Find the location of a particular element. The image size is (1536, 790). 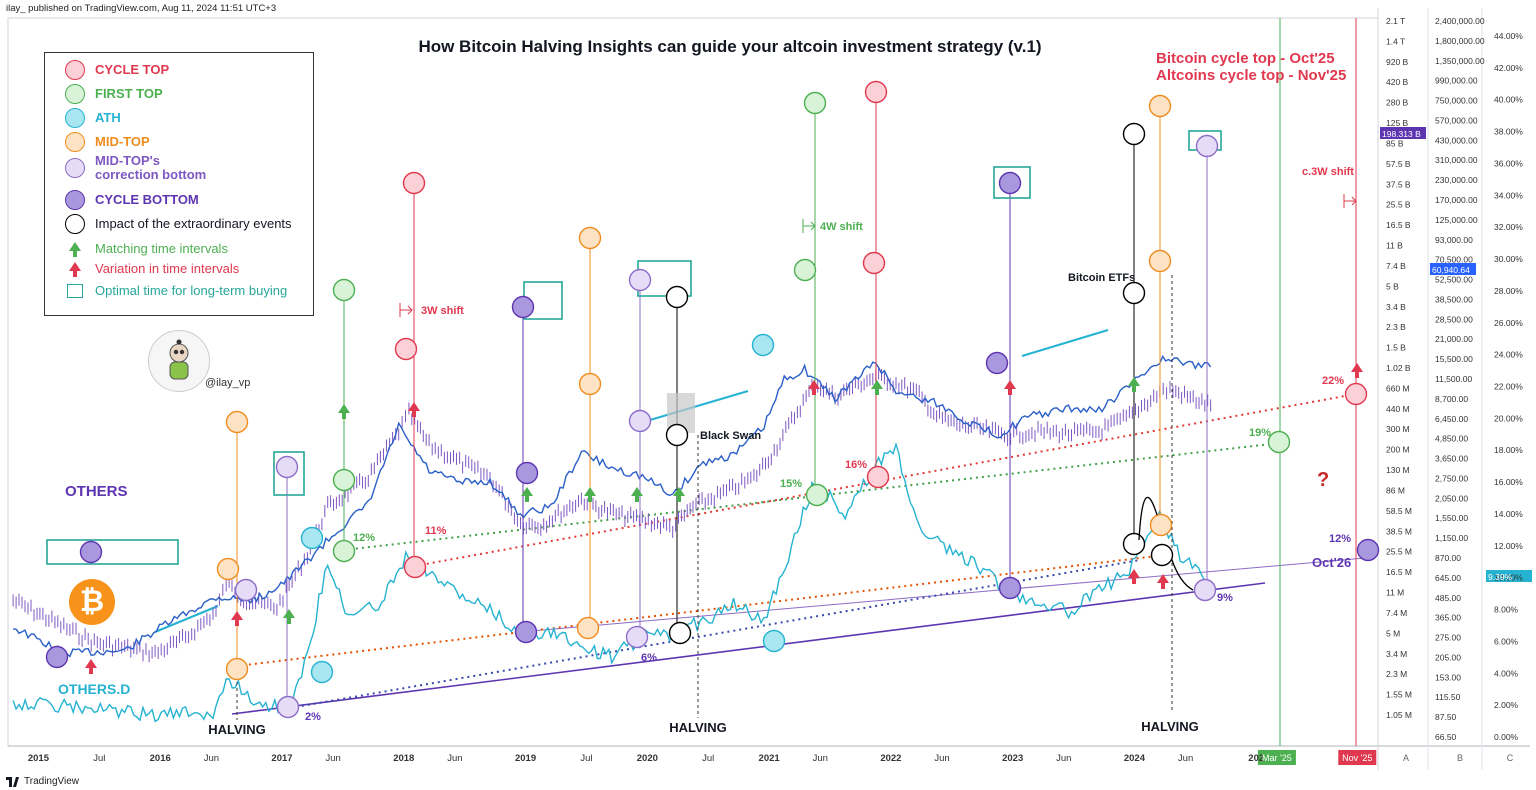

current-value-tag is located at coordinates (1453, 269).